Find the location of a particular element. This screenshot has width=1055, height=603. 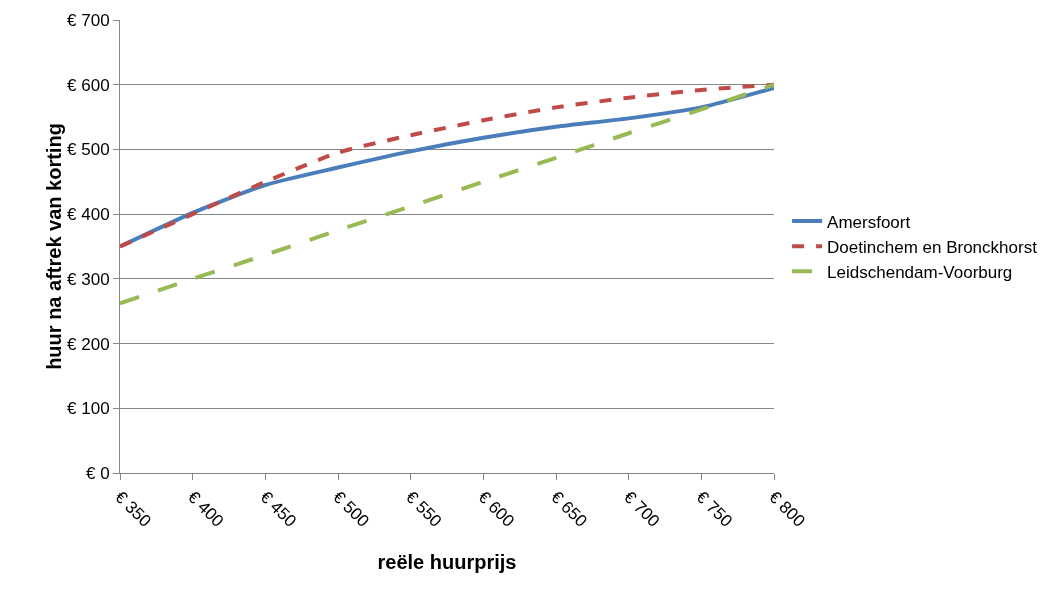

x-tick-label: € 550 is located at coordinates (423, 509).